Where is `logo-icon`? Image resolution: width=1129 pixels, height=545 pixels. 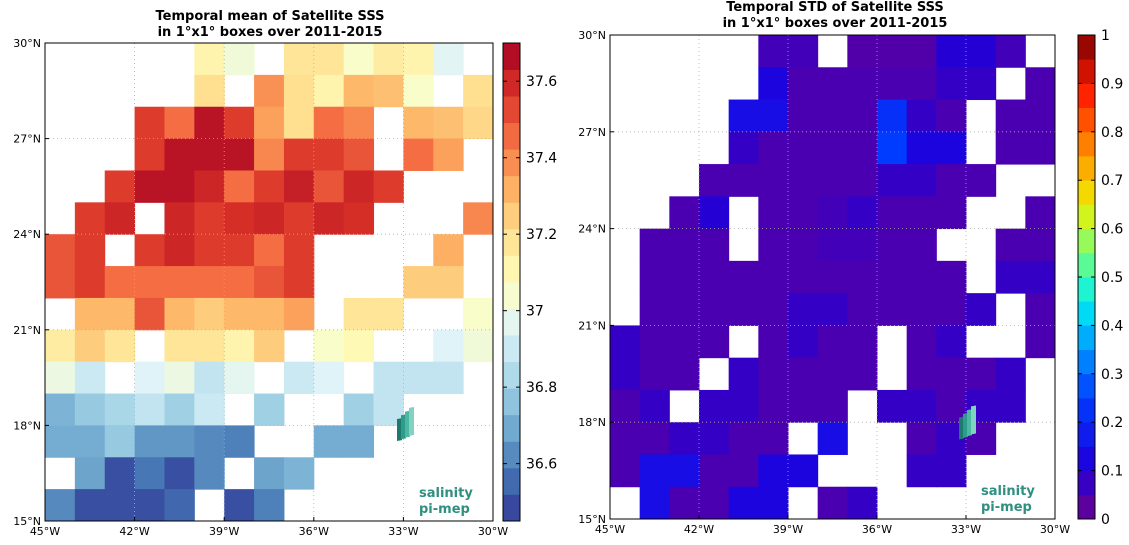 logo-icon is located at coordinates (405, 424).